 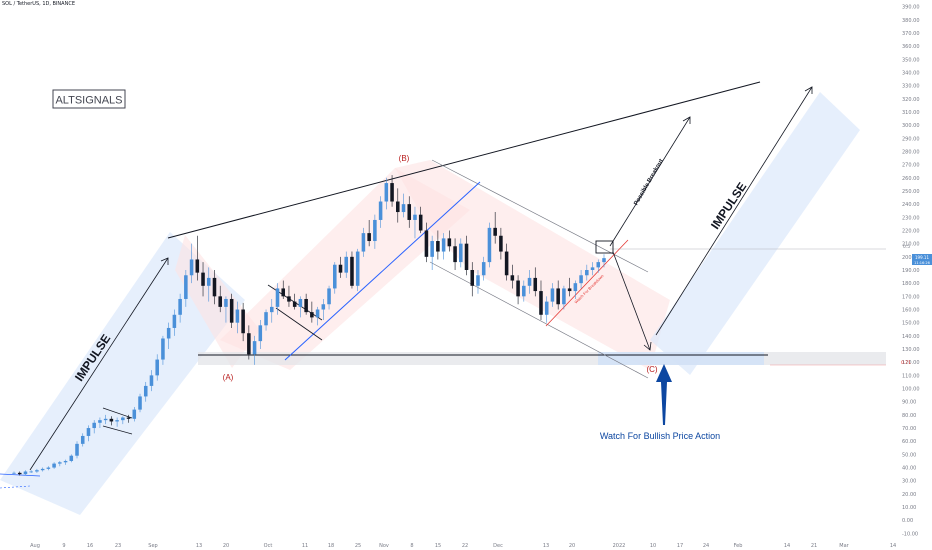 I want to click on wave-a-label: (A), so click(x=228, y=377).